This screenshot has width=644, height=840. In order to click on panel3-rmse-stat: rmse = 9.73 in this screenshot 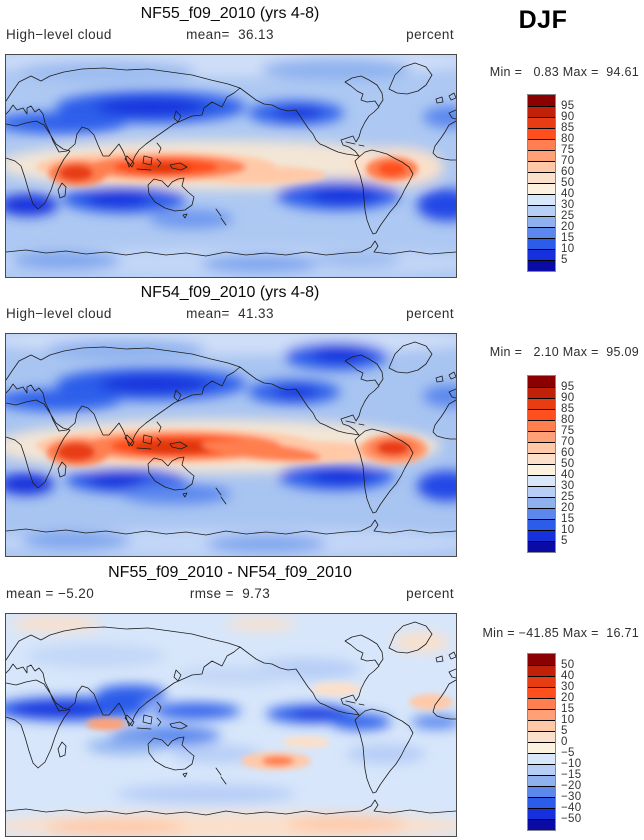, I will do `click(230, 593)`.